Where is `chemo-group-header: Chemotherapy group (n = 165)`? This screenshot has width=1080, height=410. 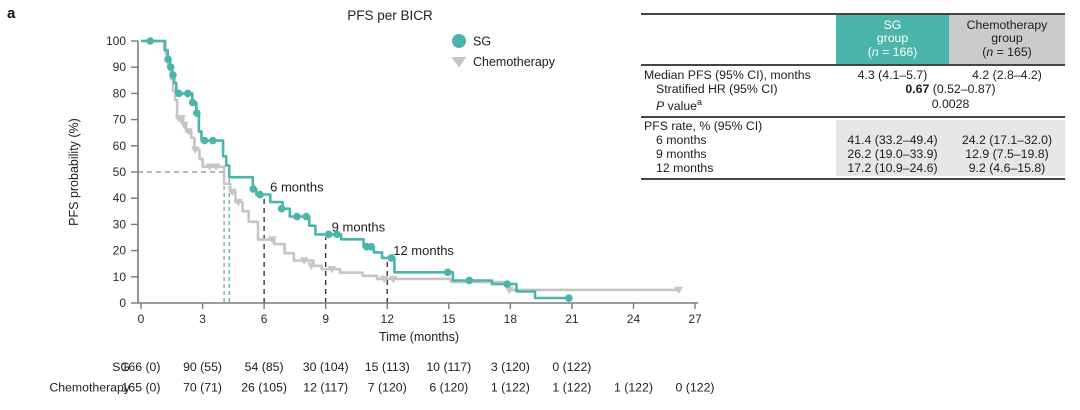 chemo-group-header: Chemotherapy group (n = 165) is located at coordinates (1007, 40).